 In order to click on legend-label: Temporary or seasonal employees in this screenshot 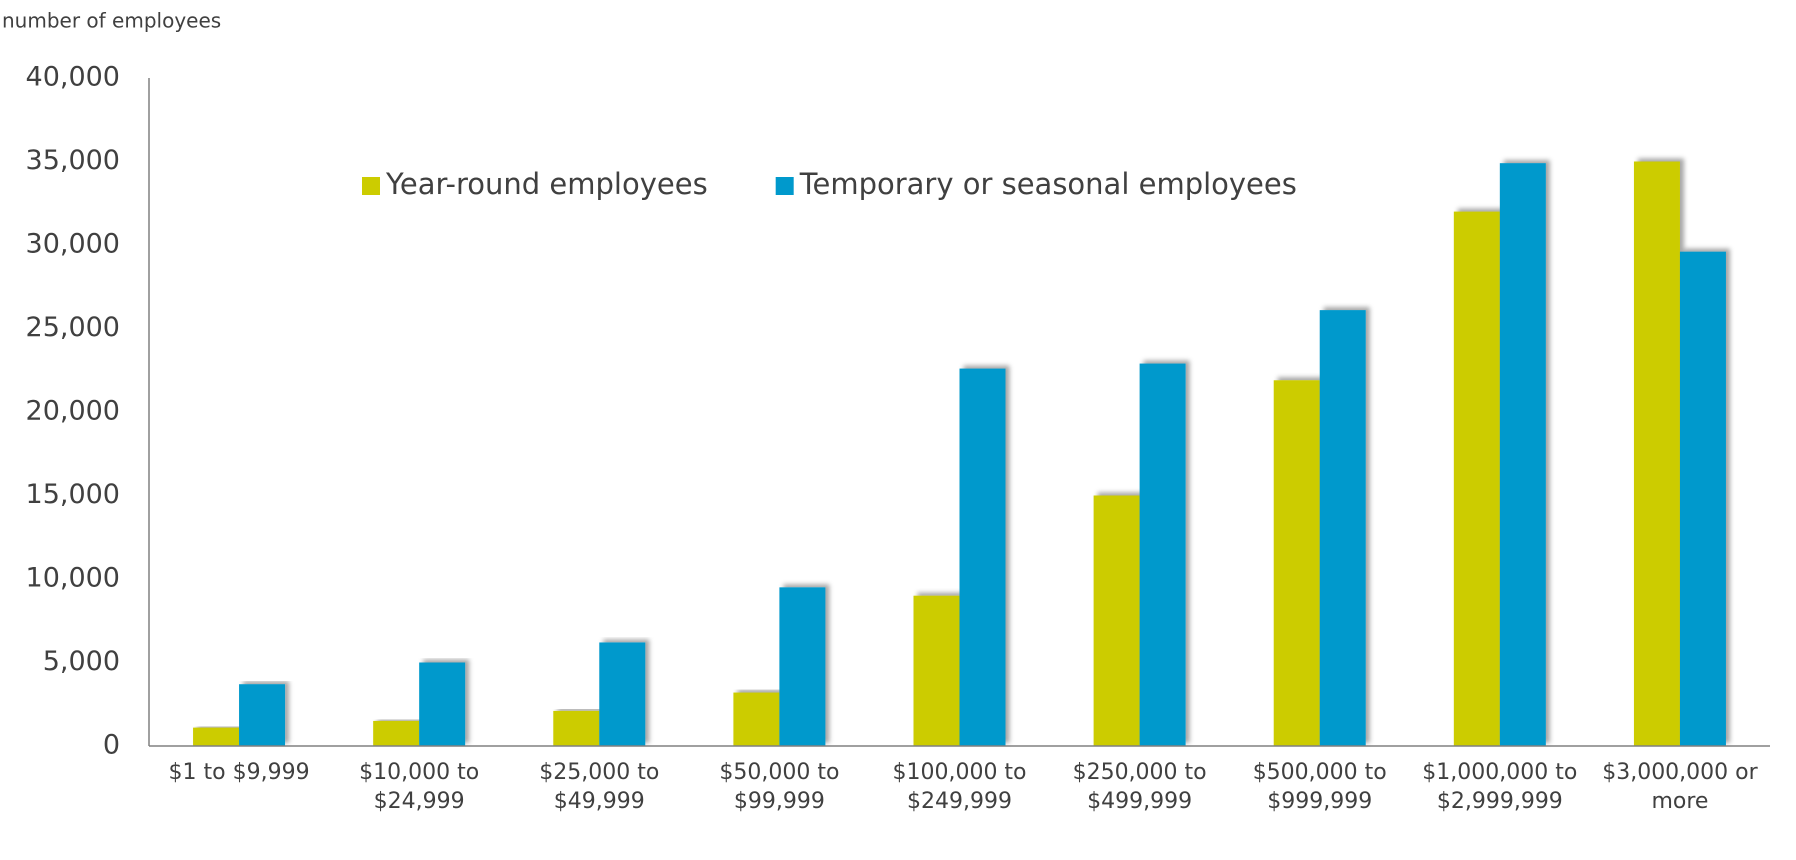, I will do `click(1048, 184)`.